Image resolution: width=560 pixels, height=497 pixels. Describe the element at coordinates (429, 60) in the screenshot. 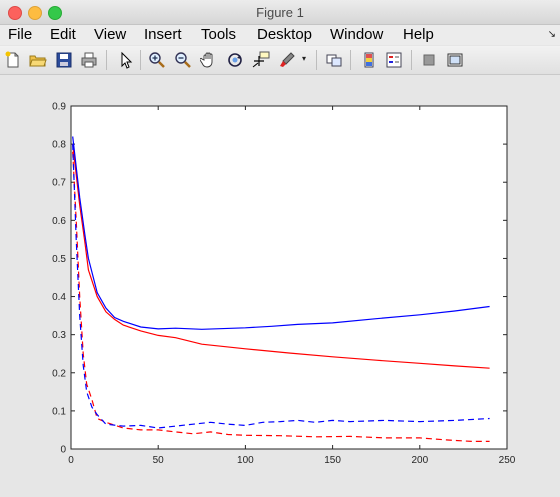

I see `hide-plot-tools-icon` at that location.